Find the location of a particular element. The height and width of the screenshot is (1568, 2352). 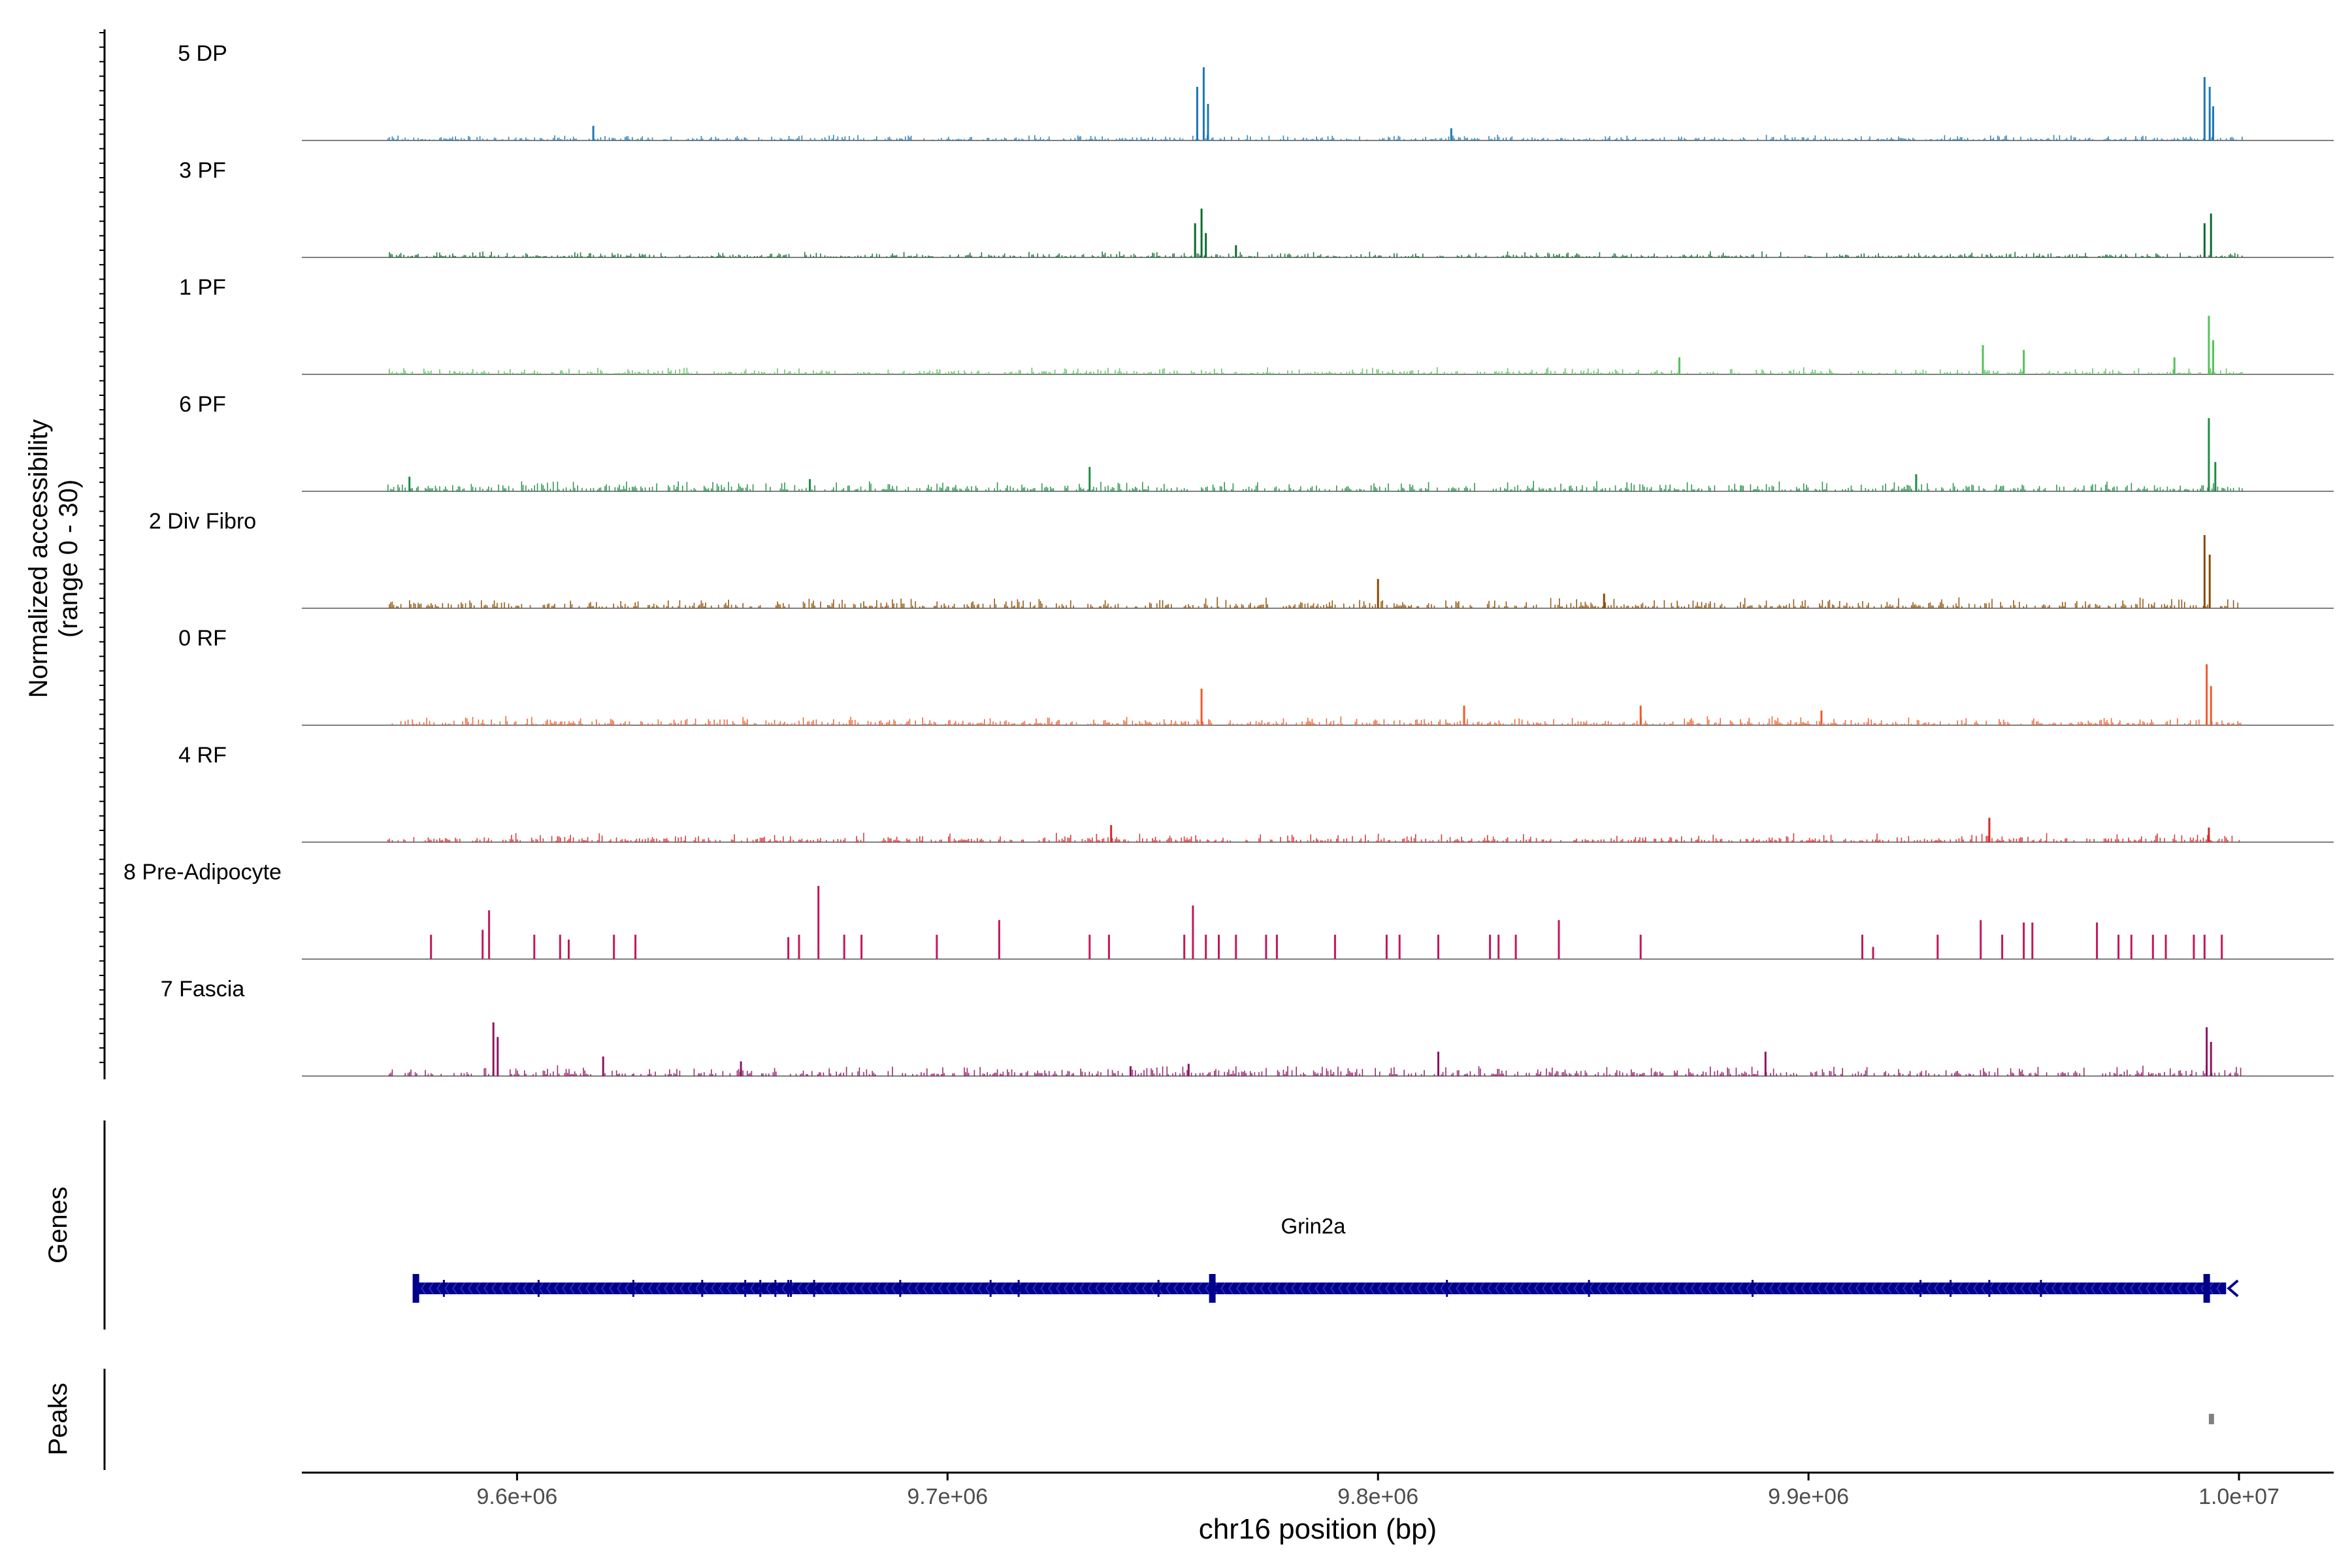

gene-track is located at coordinates (1325, 1288).